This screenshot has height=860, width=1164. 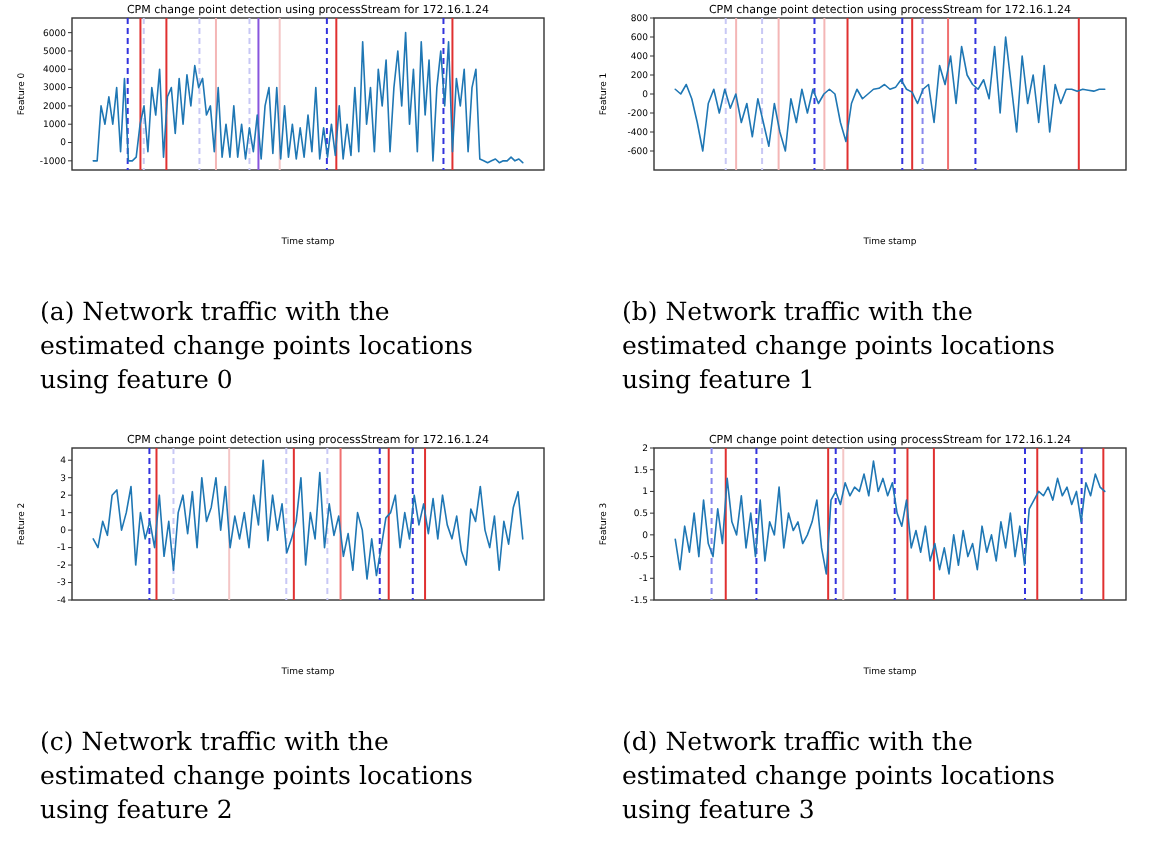 I want to click on text: (a) Network traffic with the estimated change points locations using feature 0, so click(x=256, y=345).